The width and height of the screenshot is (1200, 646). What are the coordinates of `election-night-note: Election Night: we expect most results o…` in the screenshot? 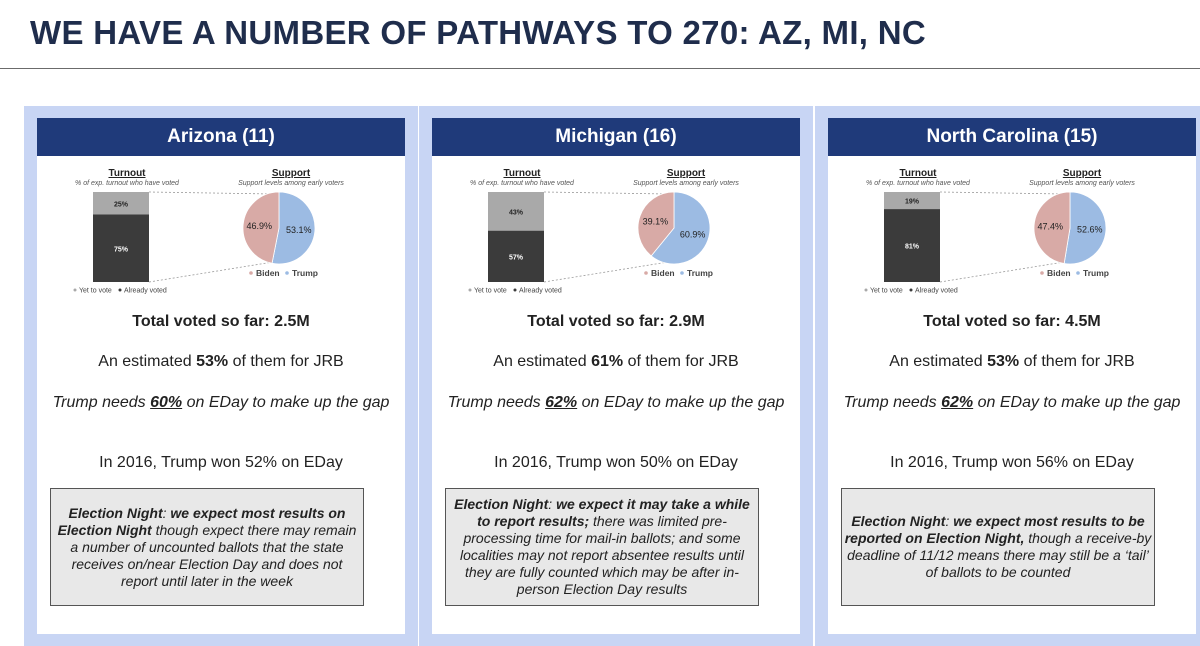 It's located at (207, 547).